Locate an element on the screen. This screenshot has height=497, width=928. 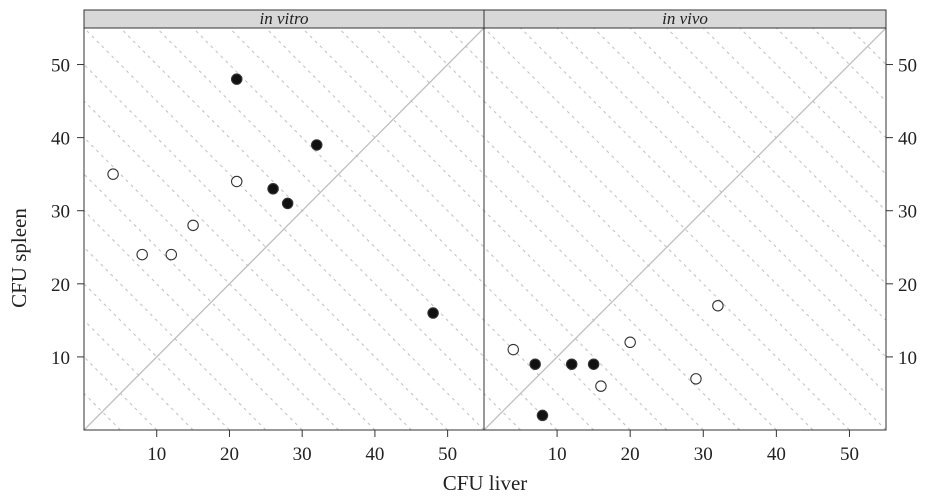
y-tick-label-right: 20 is located at coordinates (907, 285).